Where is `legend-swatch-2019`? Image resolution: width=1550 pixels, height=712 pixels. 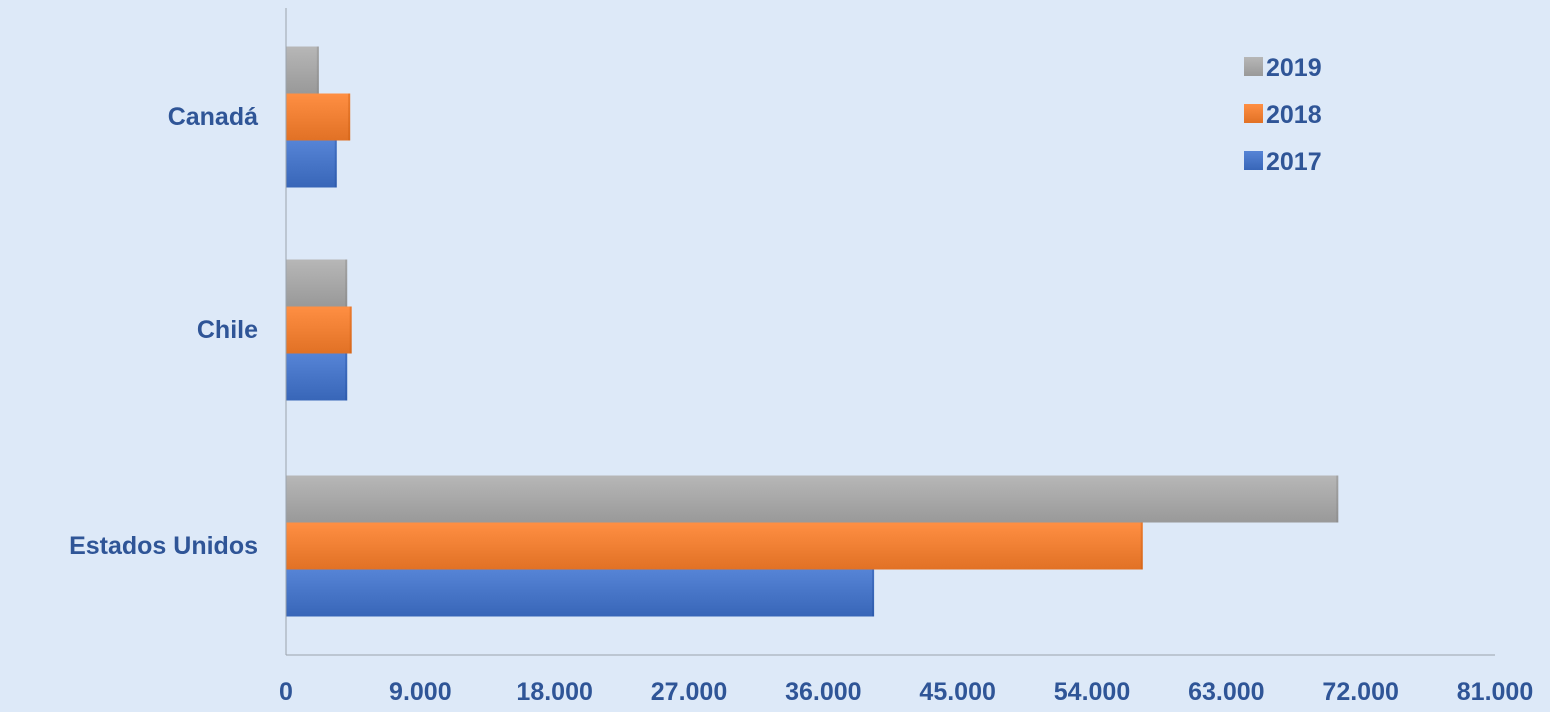
legend-swatch-2019 is located at coordinates (1253, 66).